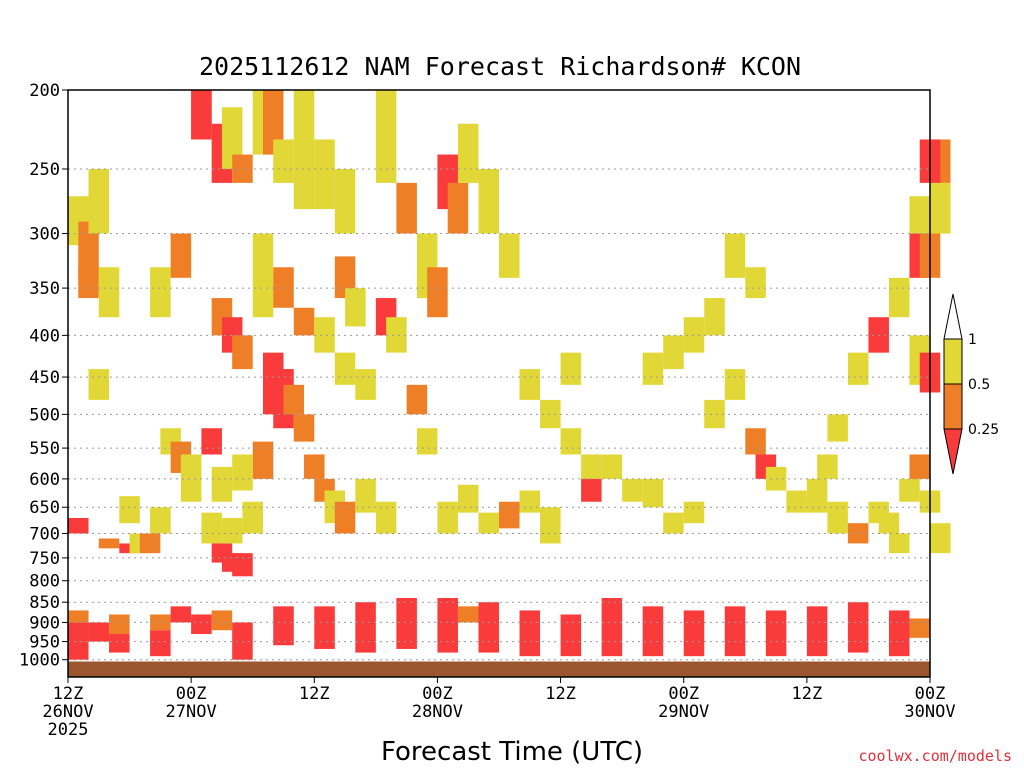 This screenshot has height=768, width=1024. I want to click on y-tick-label: 200, so click(44, 91).